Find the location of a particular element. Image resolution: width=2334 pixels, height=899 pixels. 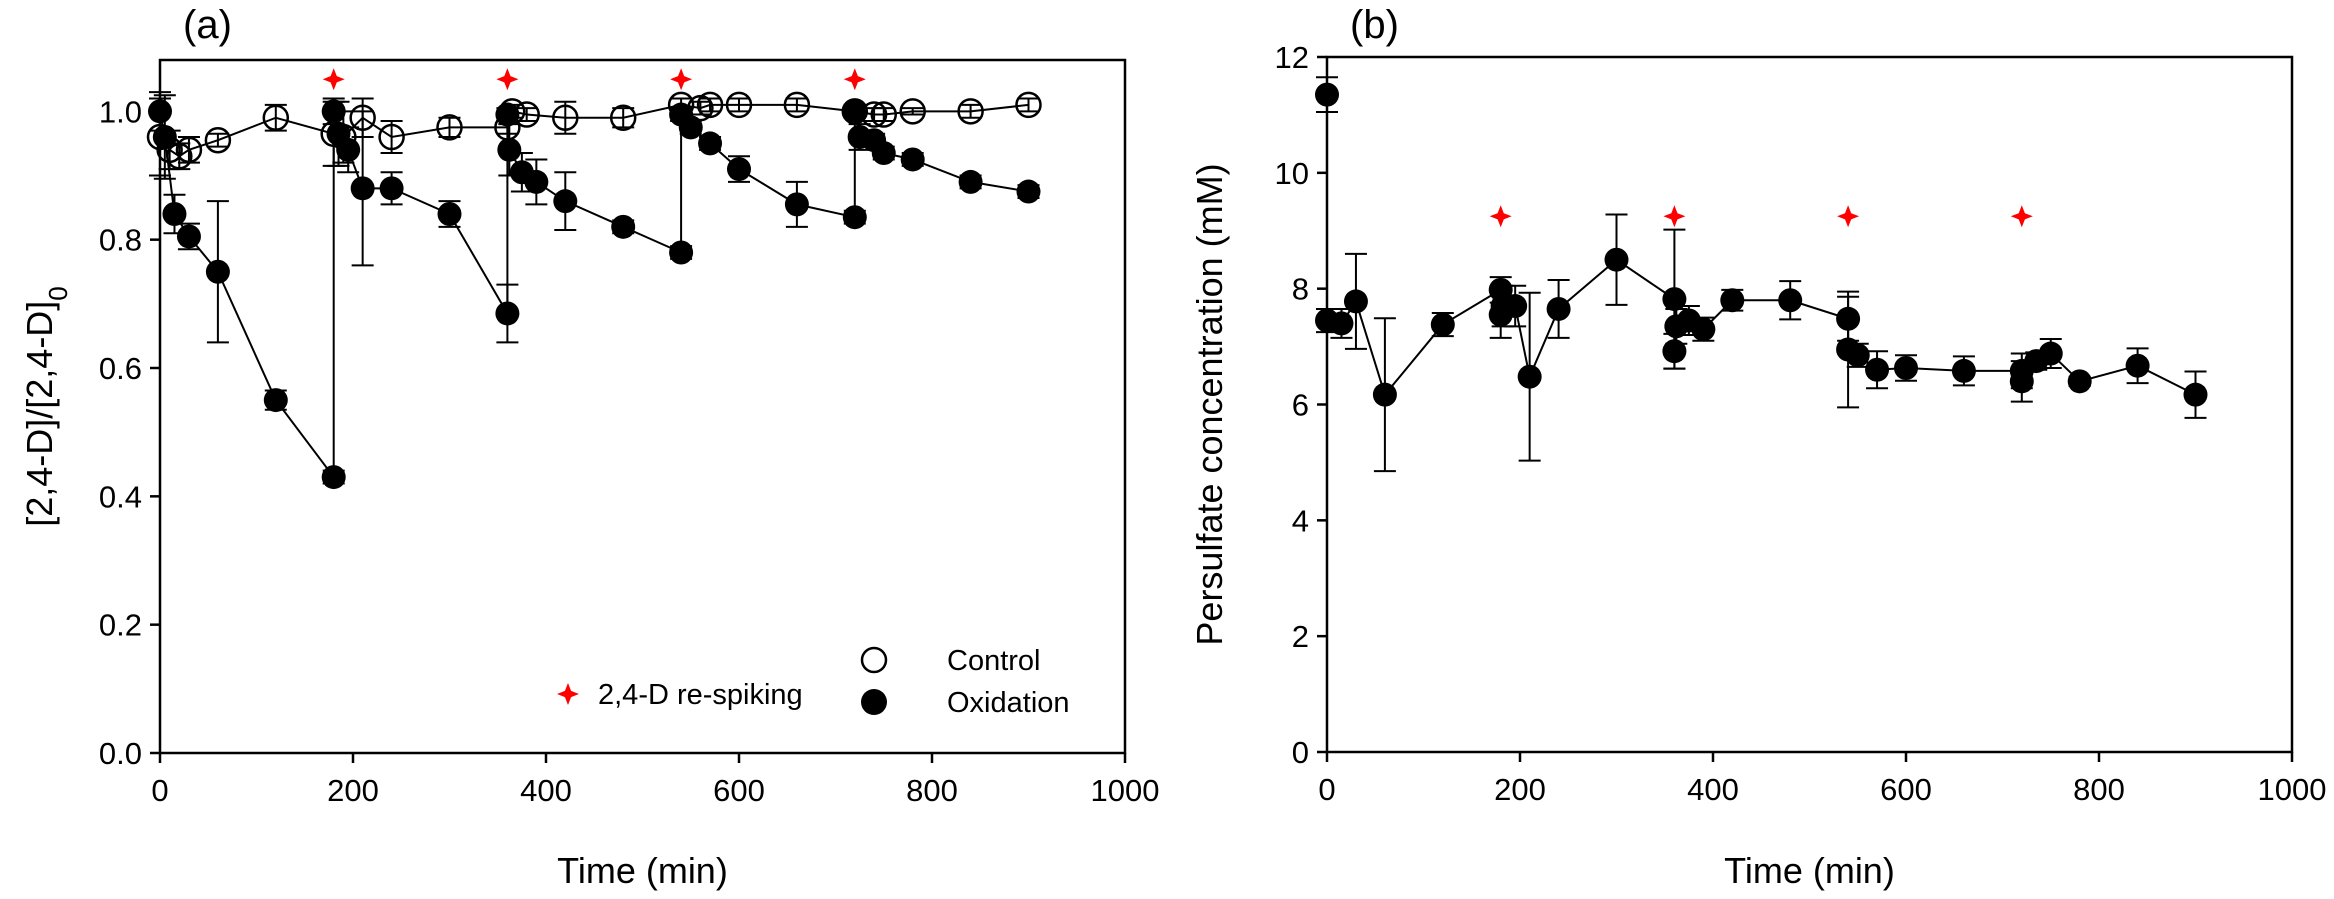

panel-b-y-axis: 0 2 4 6 8 10 12 is located at coordinates (1301, 405).